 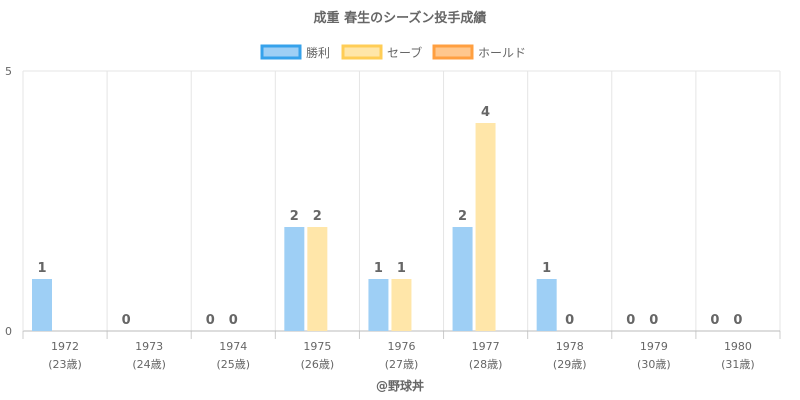 I want to click on legend: 勝利 セーブ ホールド, so click(x=393, y=52).